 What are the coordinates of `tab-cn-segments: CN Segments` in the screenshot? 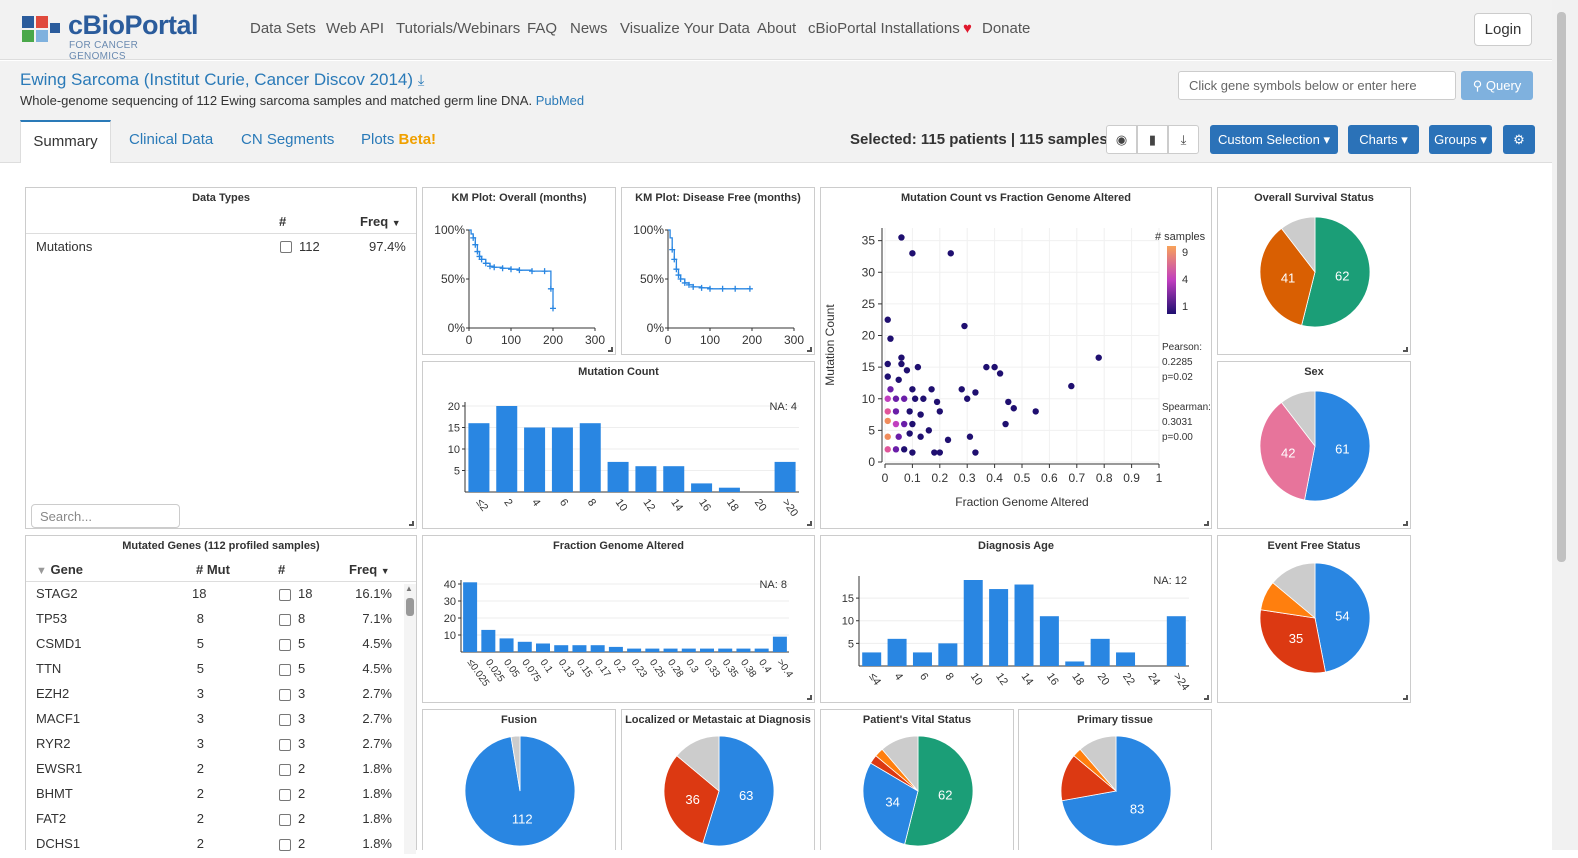 It's located at (288, 139).